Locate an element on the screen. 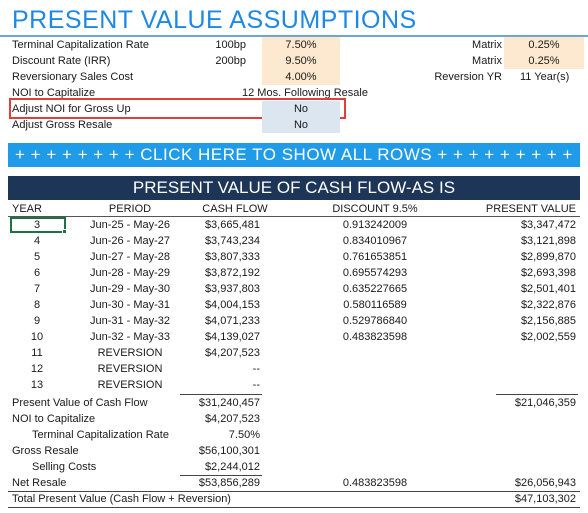  row-year: 9 is located at coordinates (37, 321).